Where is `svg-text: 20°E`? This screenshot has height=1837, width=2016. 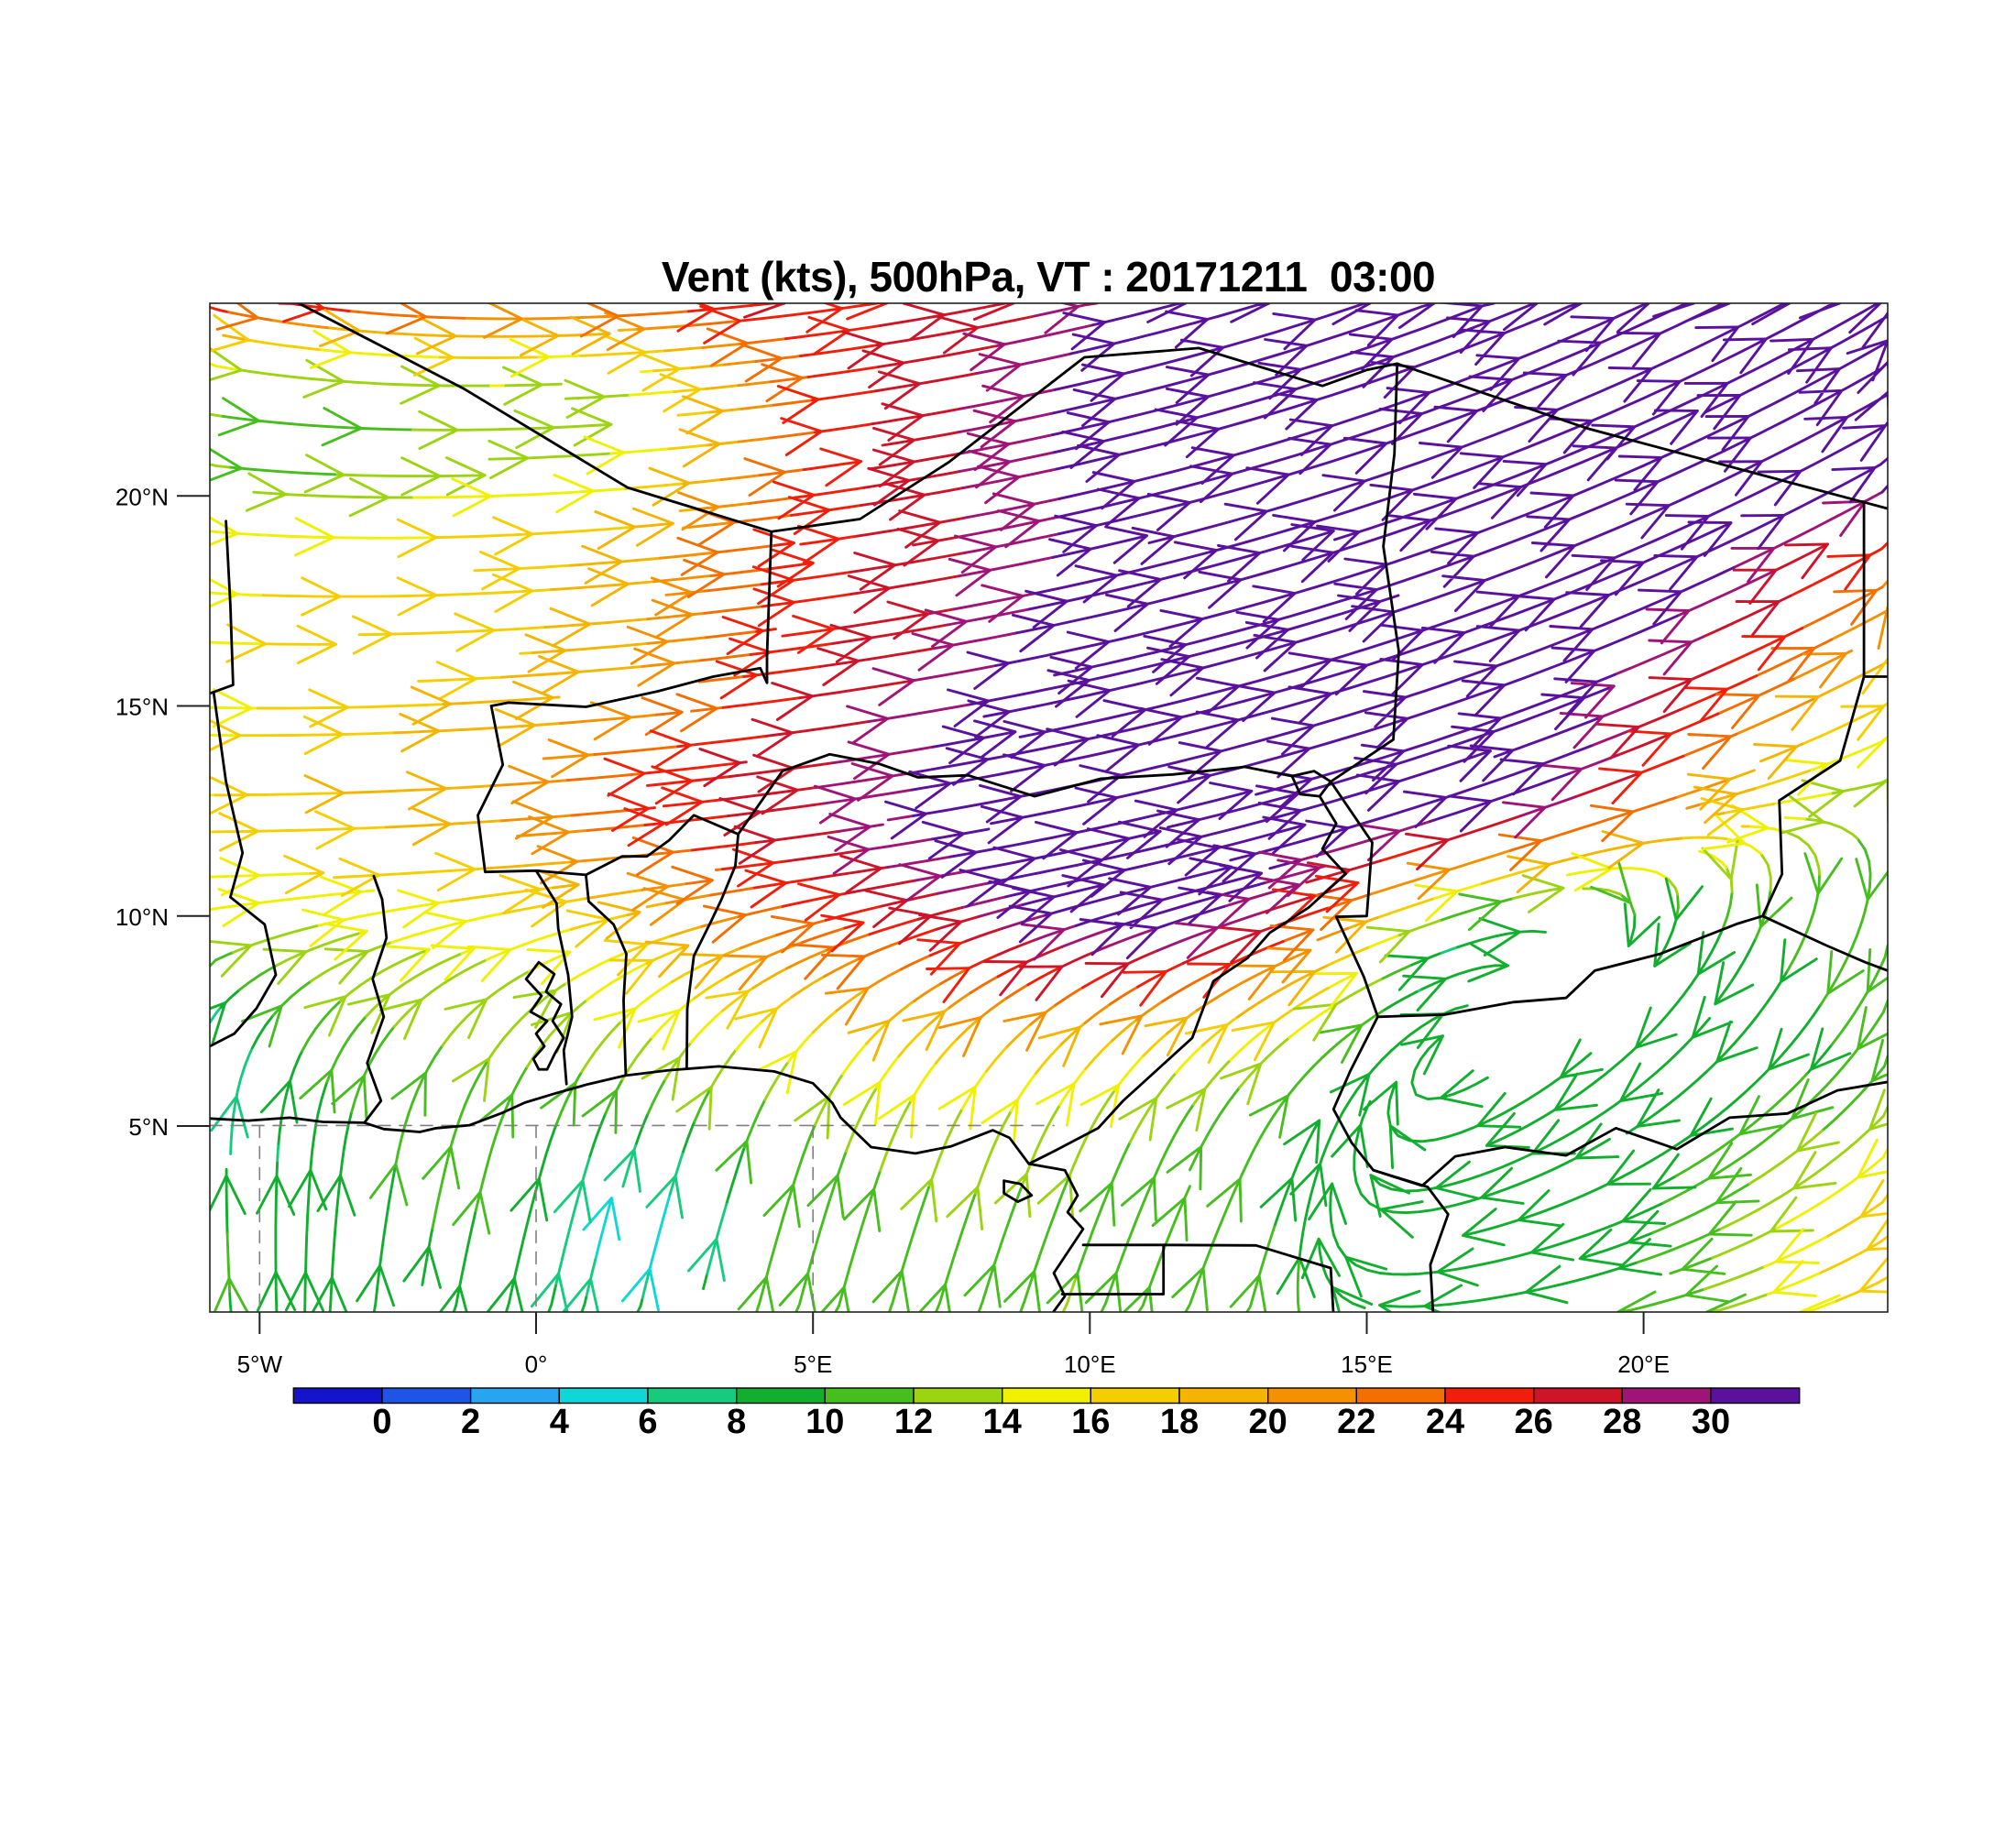 svg-text: 20°E is located at coordinates (1643, 1364).